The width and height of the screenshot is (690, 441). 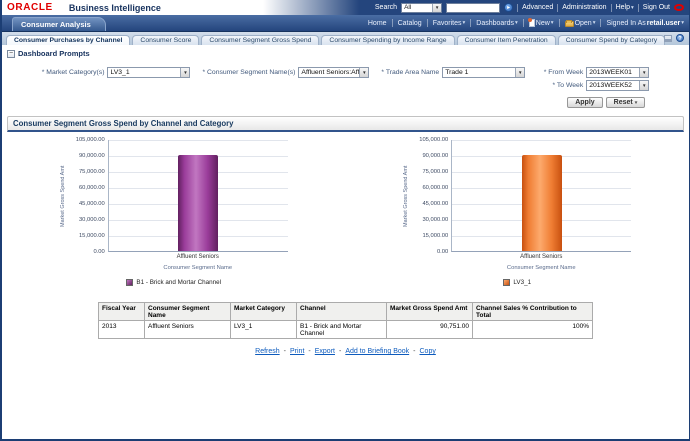 I want to click on nav-new: New ▾, so click(x=540, y=22).